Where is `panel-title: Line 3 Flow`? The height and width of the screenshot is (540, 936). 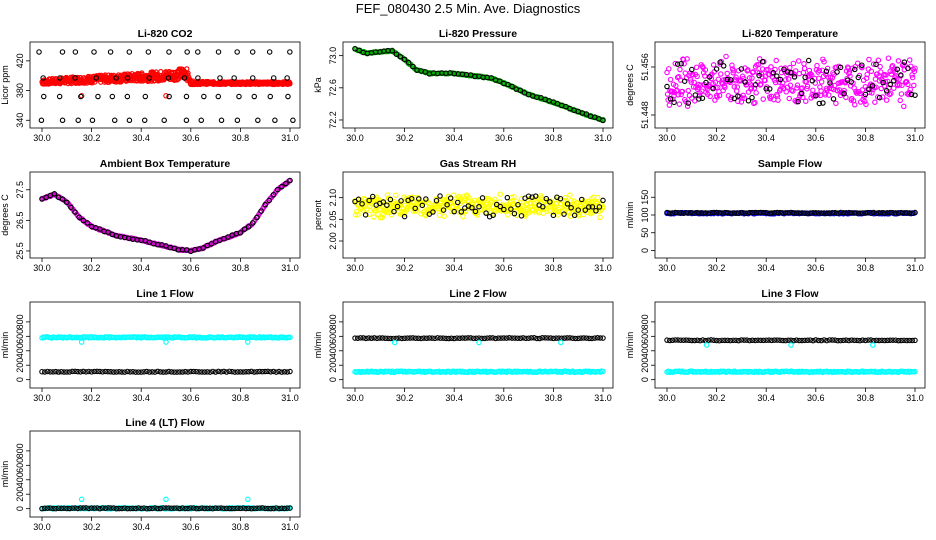 panel-title: Line 3 Flow is located at coordinates (790, 294).